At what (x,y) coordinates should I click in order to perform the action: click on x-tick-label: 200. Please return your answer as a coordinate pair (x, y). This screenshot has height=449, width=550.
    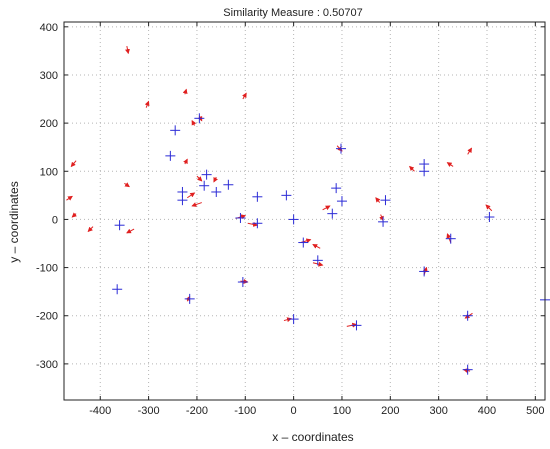
    Looking at the image, I should click on (390, 411).